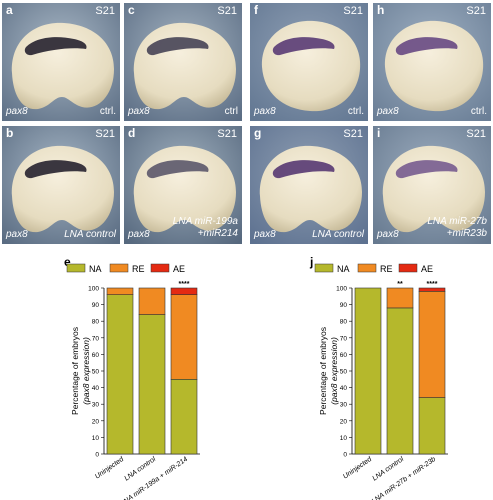 The width and height of the screenshot is (493, 500). What do you see at coordinates (183, 185) in the screenshot?
I see `embryo-panel: d S21 pax8 LNA miR-199a +miR214` at bounding box center [183, 185].